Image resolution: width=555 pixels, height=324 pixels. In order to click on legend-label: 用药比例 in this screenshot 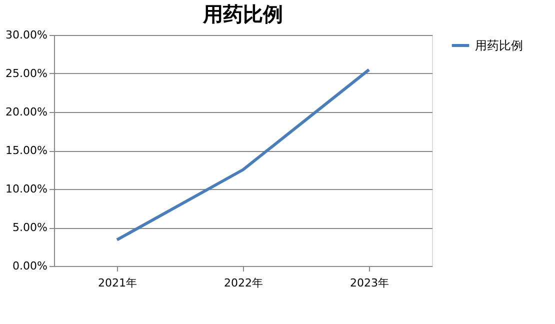, I will do `click(499, 45)`.